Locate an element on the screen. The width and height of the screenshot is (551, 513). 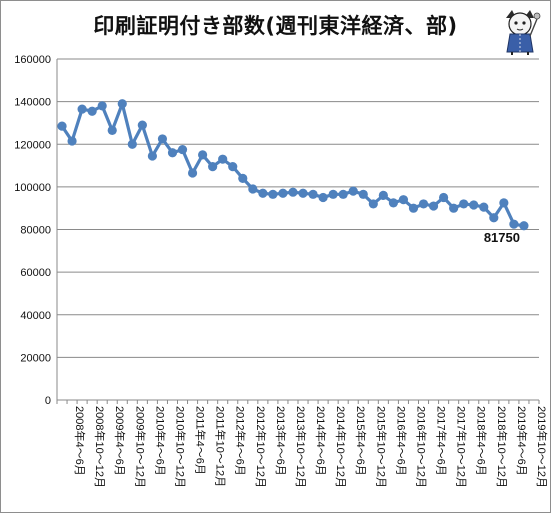
x-tick-label: 2008年4～6月 is located at coordinates (80, 441).